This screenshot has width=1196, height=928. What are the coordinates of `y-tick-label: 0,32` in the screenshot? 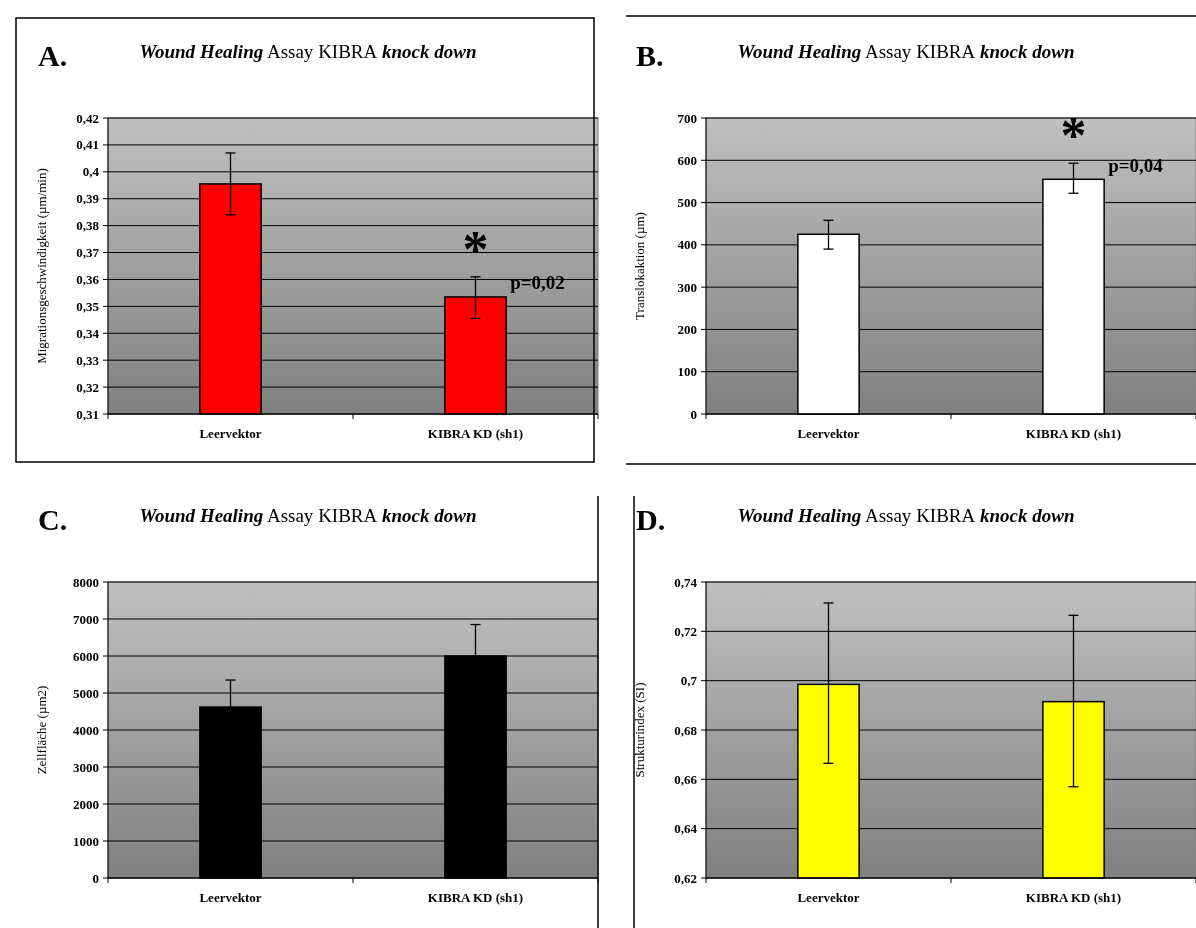 It's located at (87, 387).